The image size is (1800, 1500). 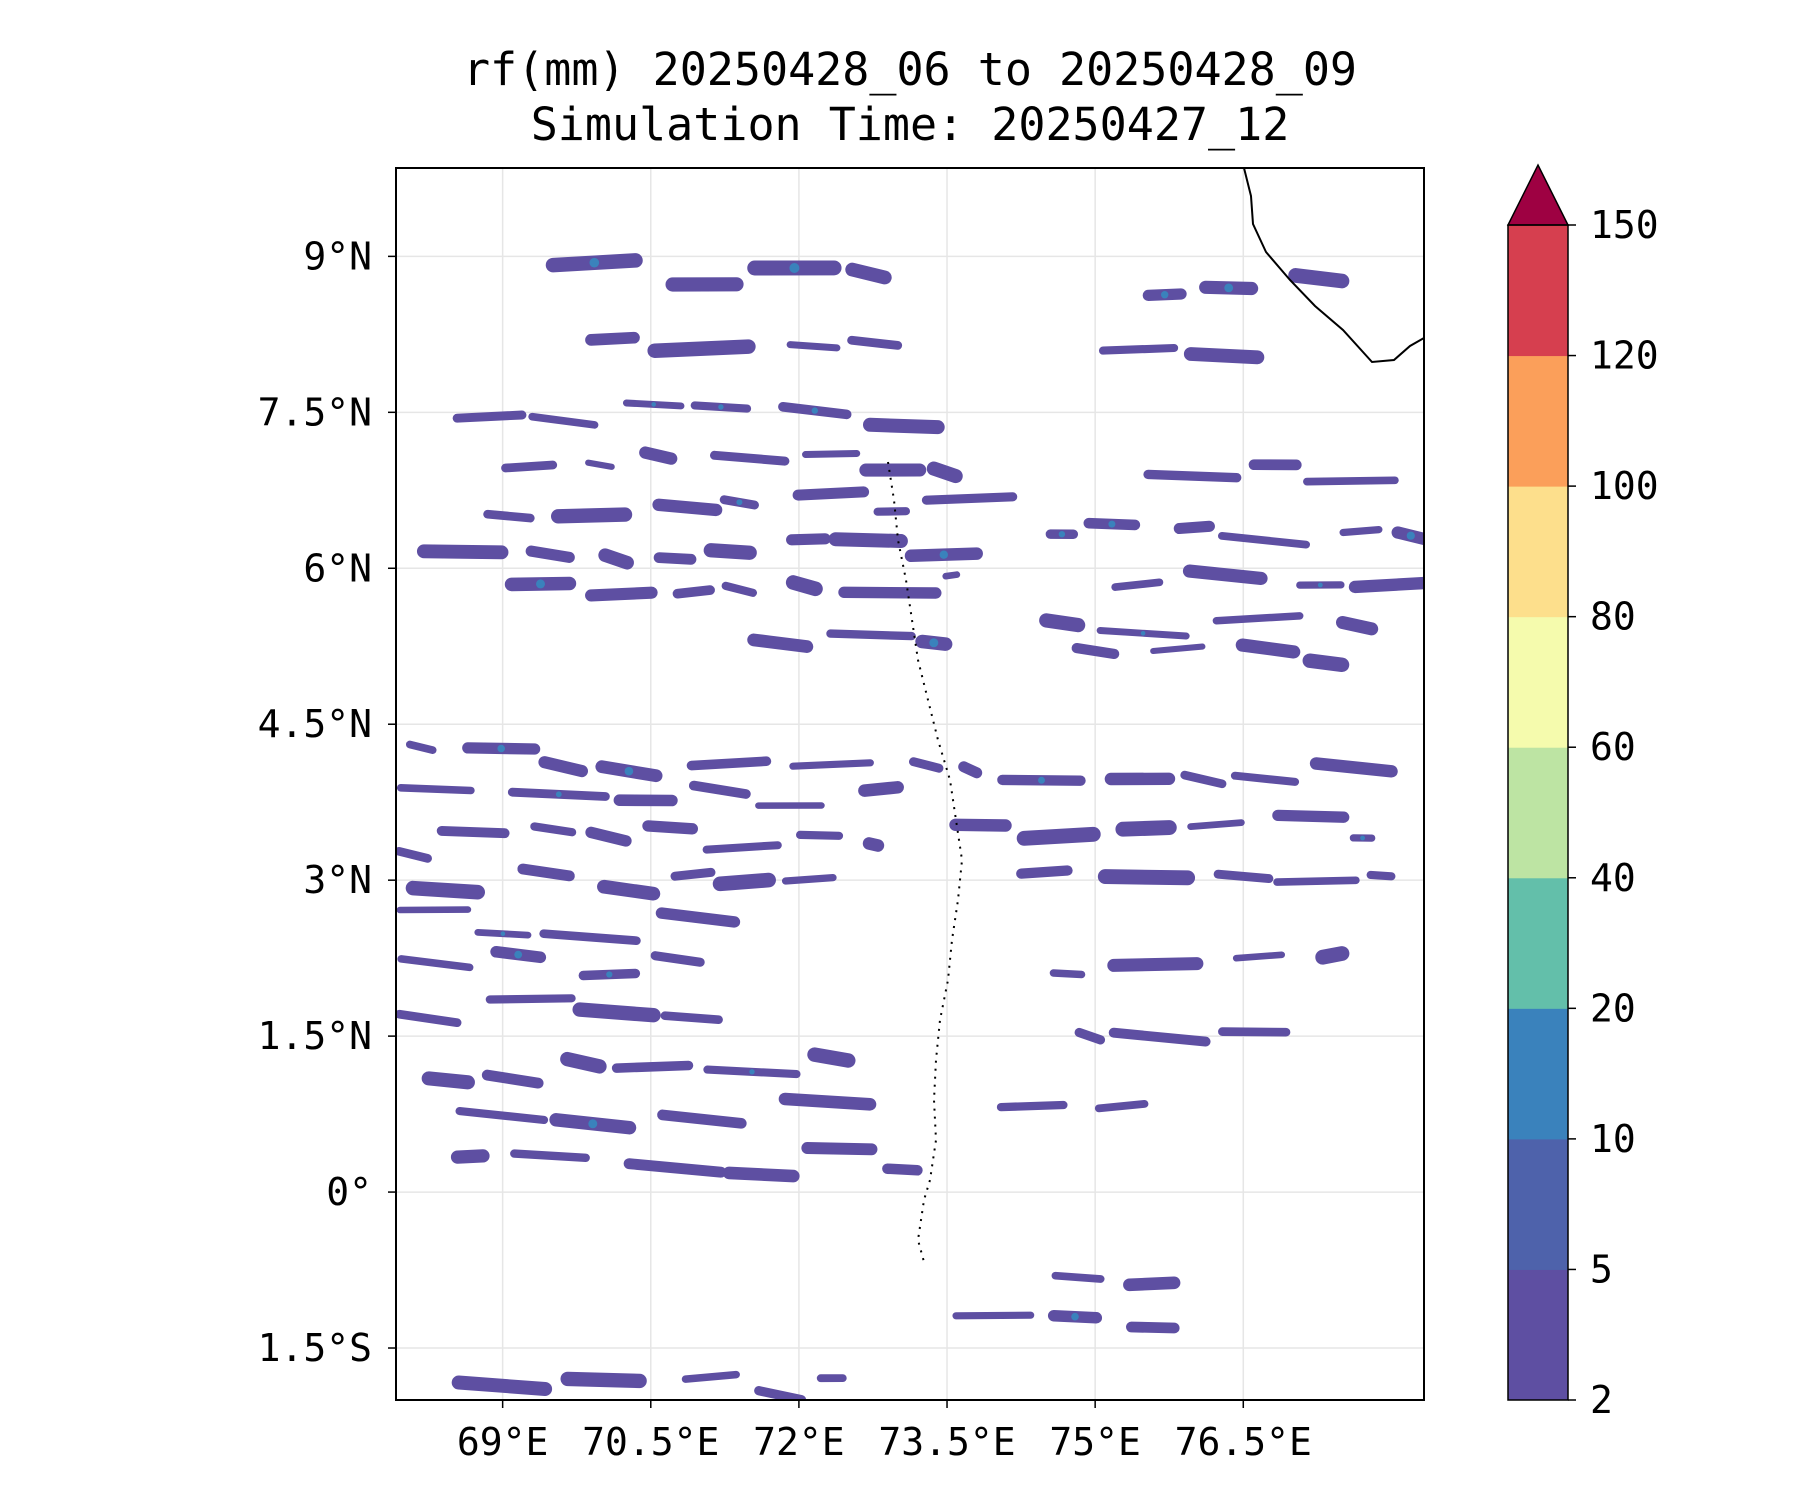 What do you see at coordinates (349, 1192) in the screenshot?
I see `lat-tick-label: 0°` at bounding box center [349, 1192].